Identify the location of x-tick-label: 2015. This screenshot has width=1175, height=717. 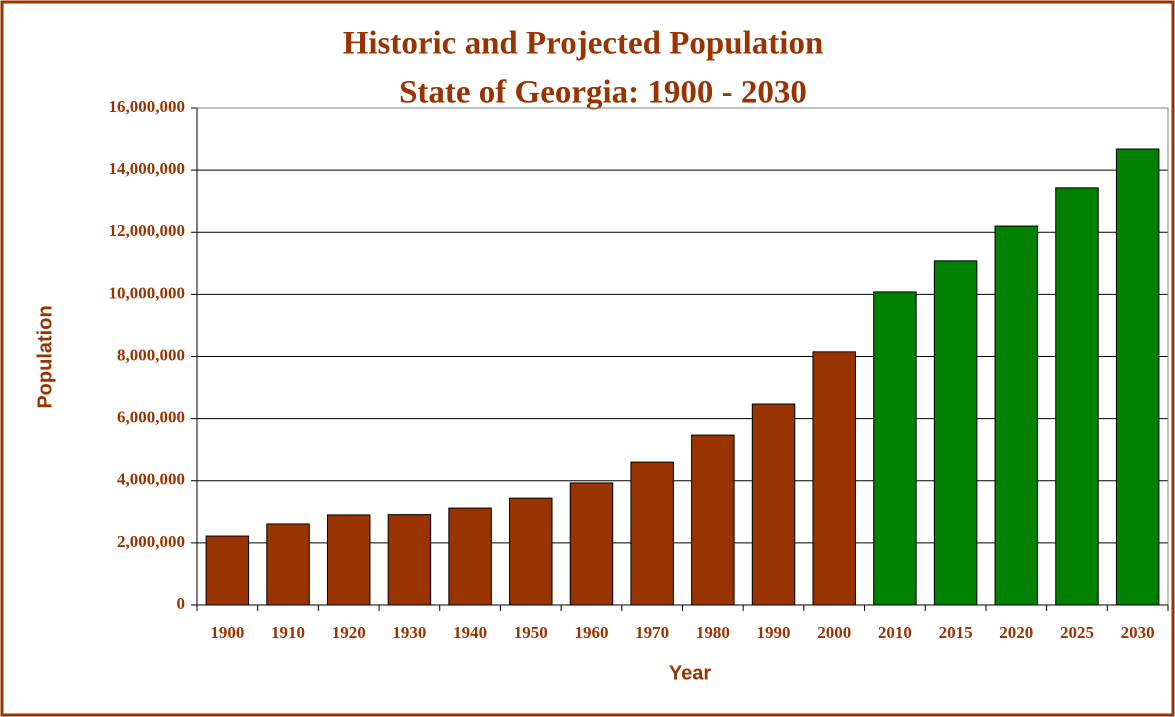
(956, 632).